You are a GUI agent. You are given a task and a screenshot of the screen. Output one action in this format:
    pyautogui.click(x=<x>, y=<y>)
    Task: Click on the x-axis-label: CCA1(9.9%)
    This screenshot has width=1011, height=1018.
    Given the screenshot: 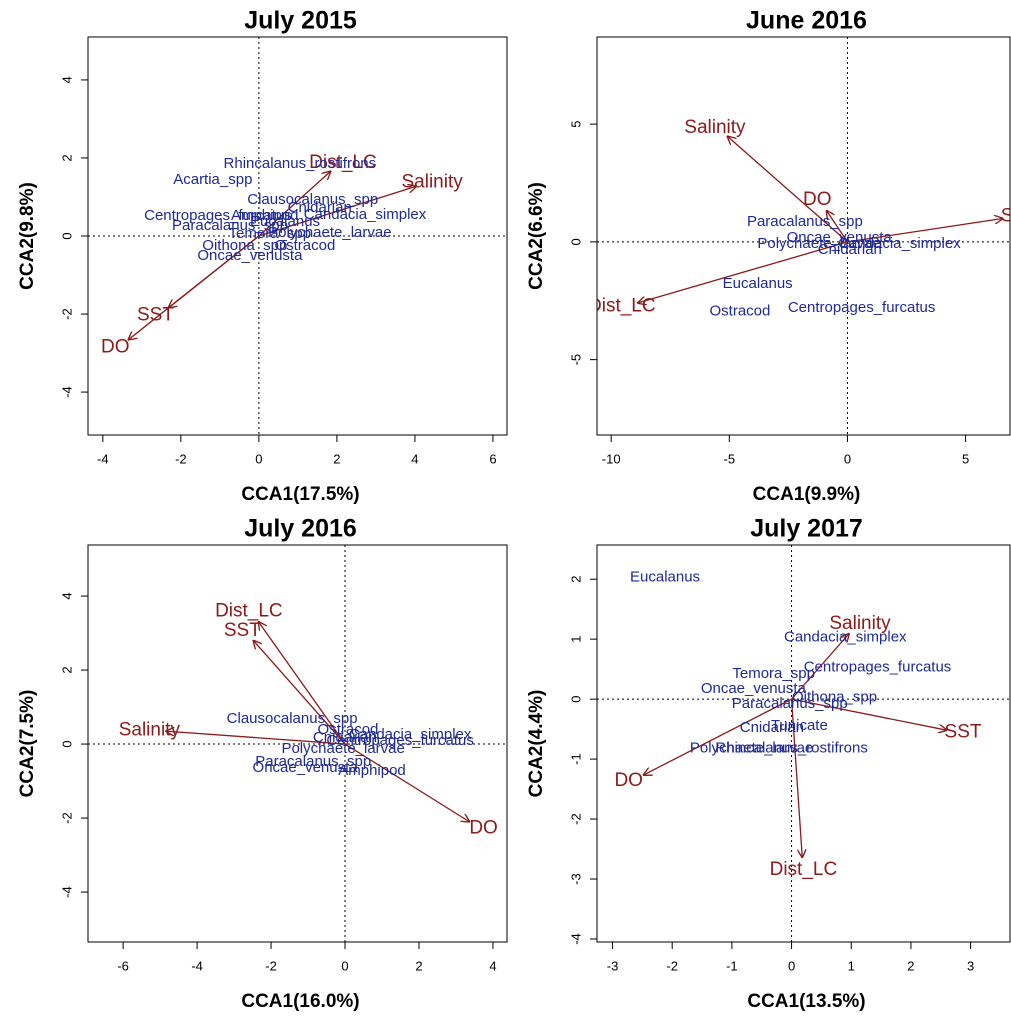 What is the action you would take?
    pyautogui.click(x=807, y=494)
    